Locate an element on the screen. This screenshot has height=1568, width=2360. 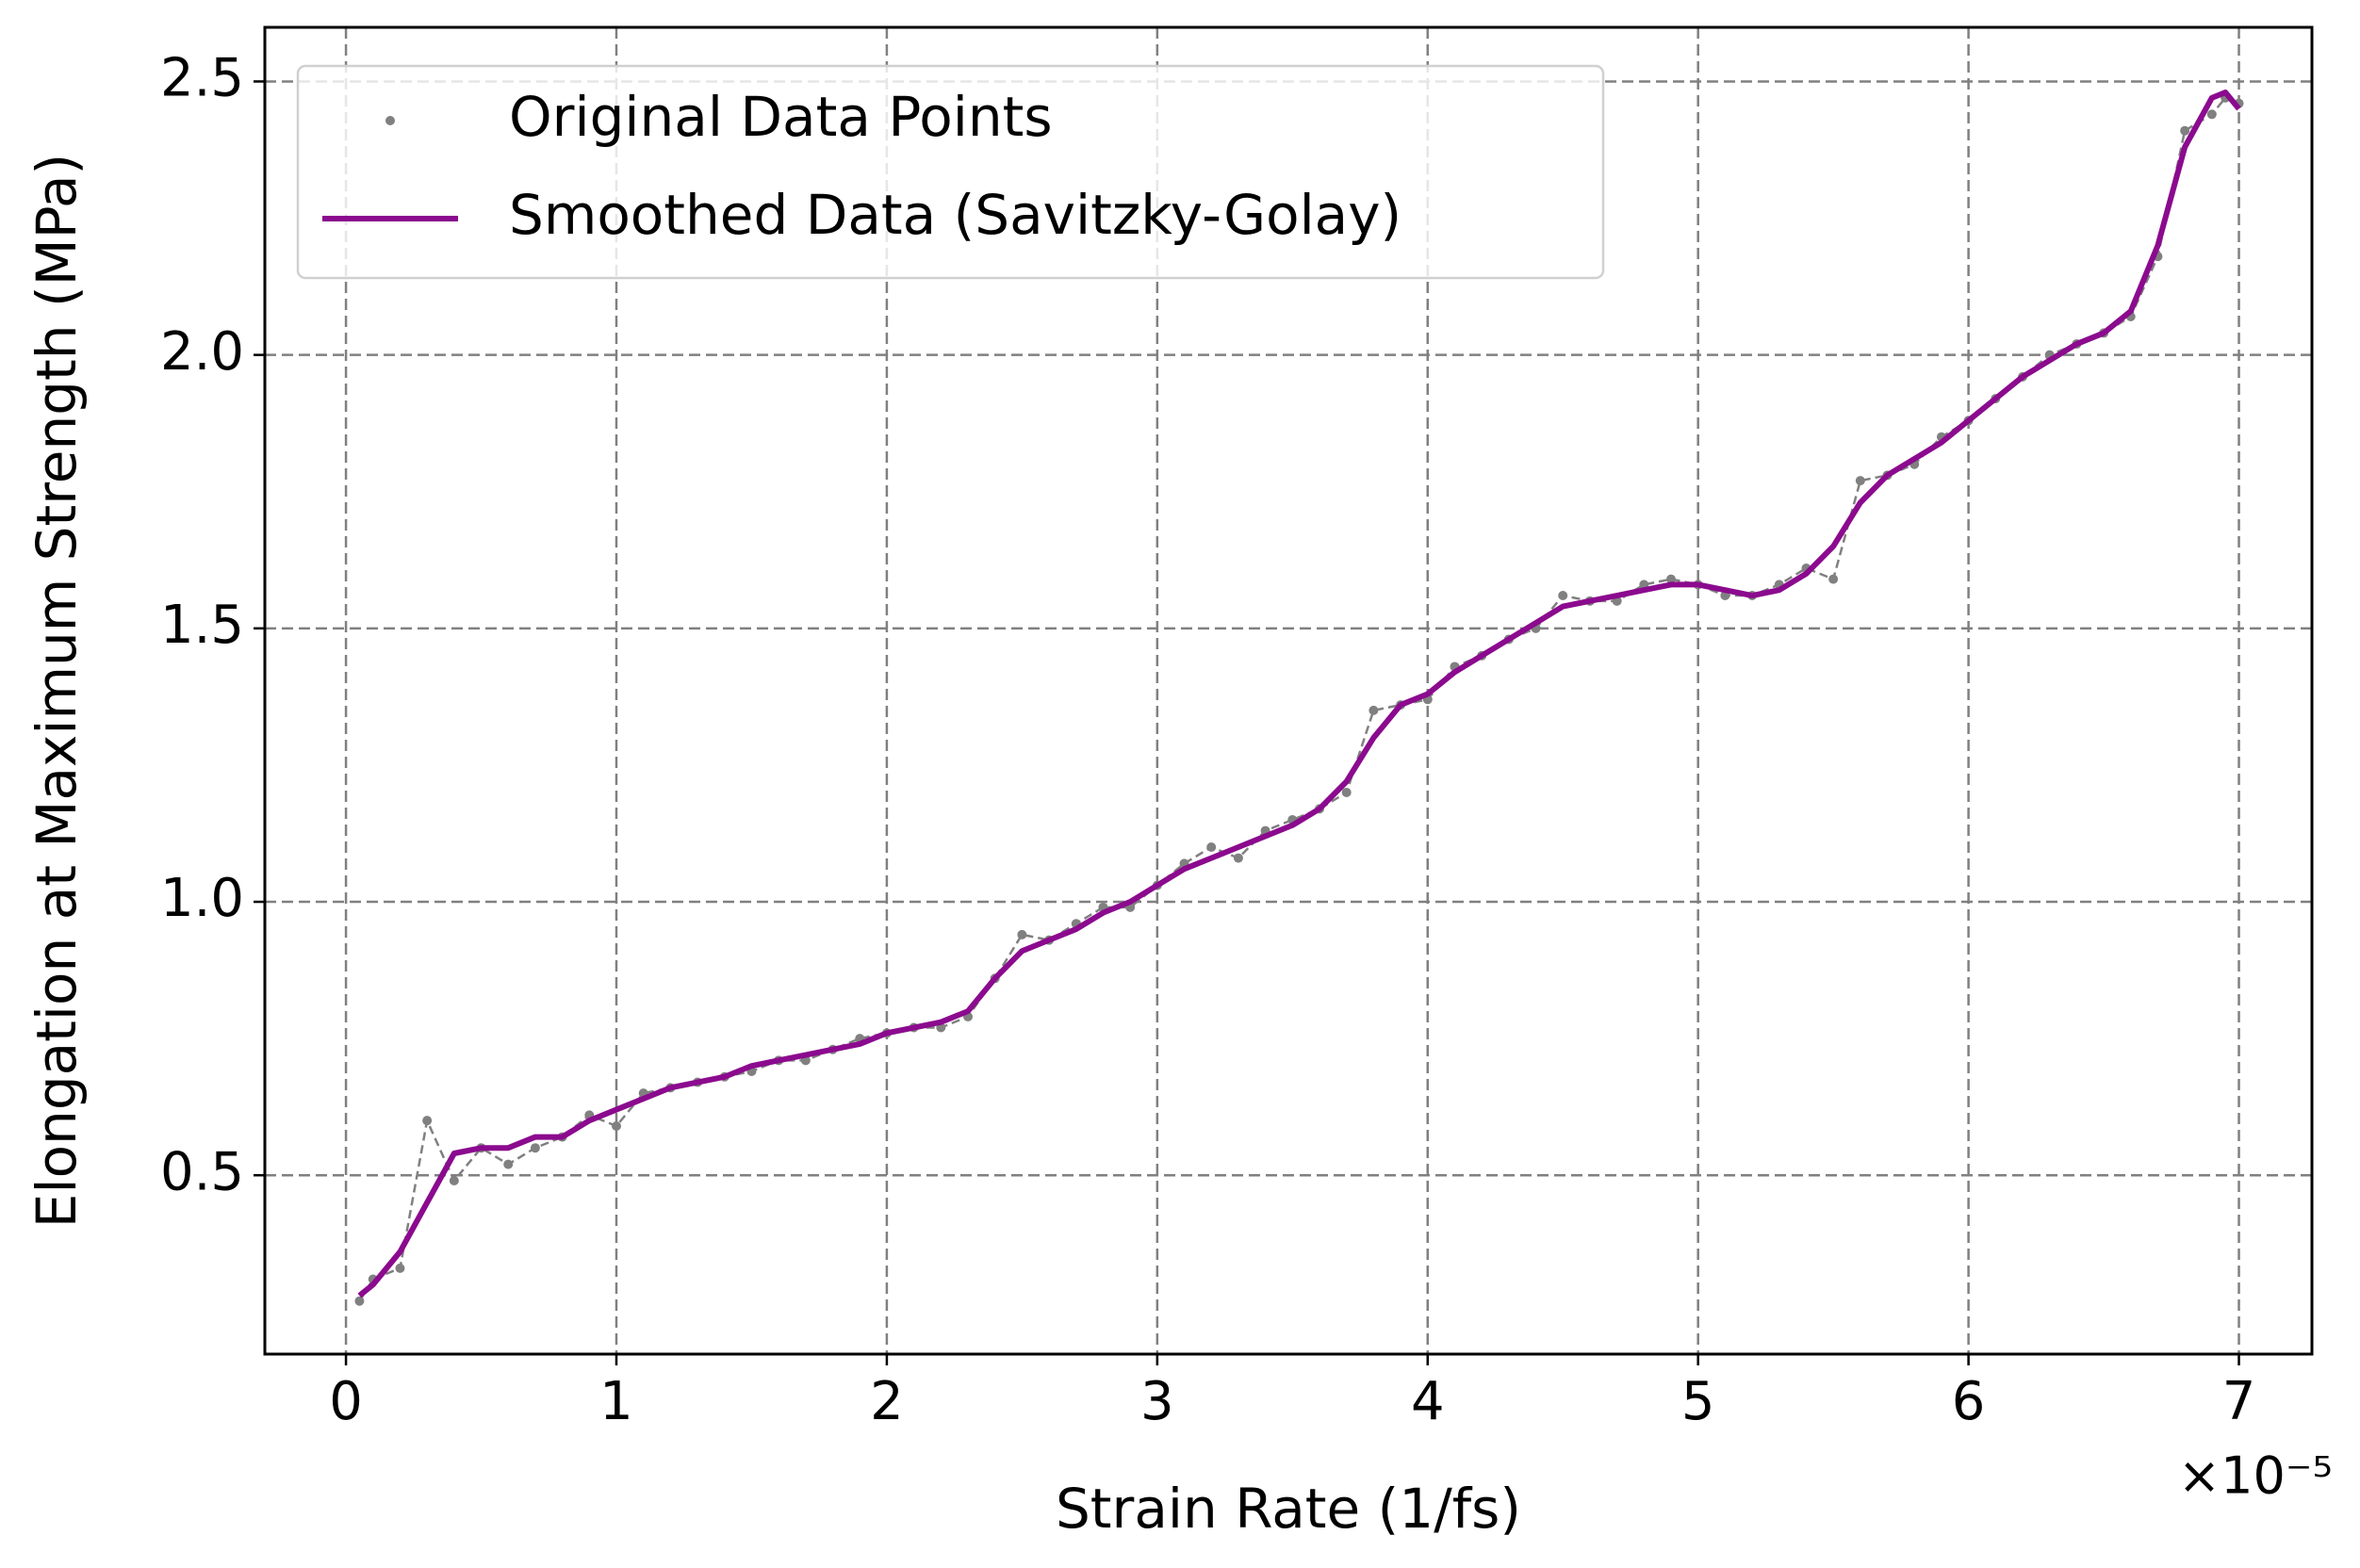
y-tick-label: 1.0 is located at coordinates (202, 899).